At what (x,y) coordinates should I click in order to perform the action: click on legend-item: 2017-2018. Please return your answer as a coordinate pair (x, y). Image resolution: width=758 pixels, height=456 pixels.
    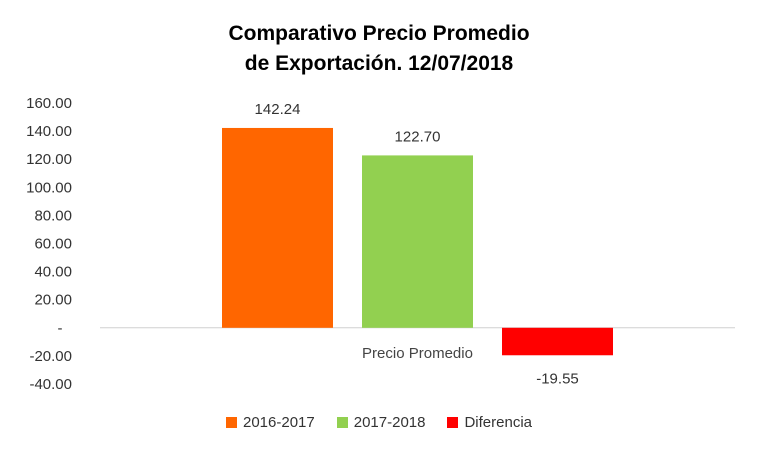
    Looking at the image, I should click on (381, 422).